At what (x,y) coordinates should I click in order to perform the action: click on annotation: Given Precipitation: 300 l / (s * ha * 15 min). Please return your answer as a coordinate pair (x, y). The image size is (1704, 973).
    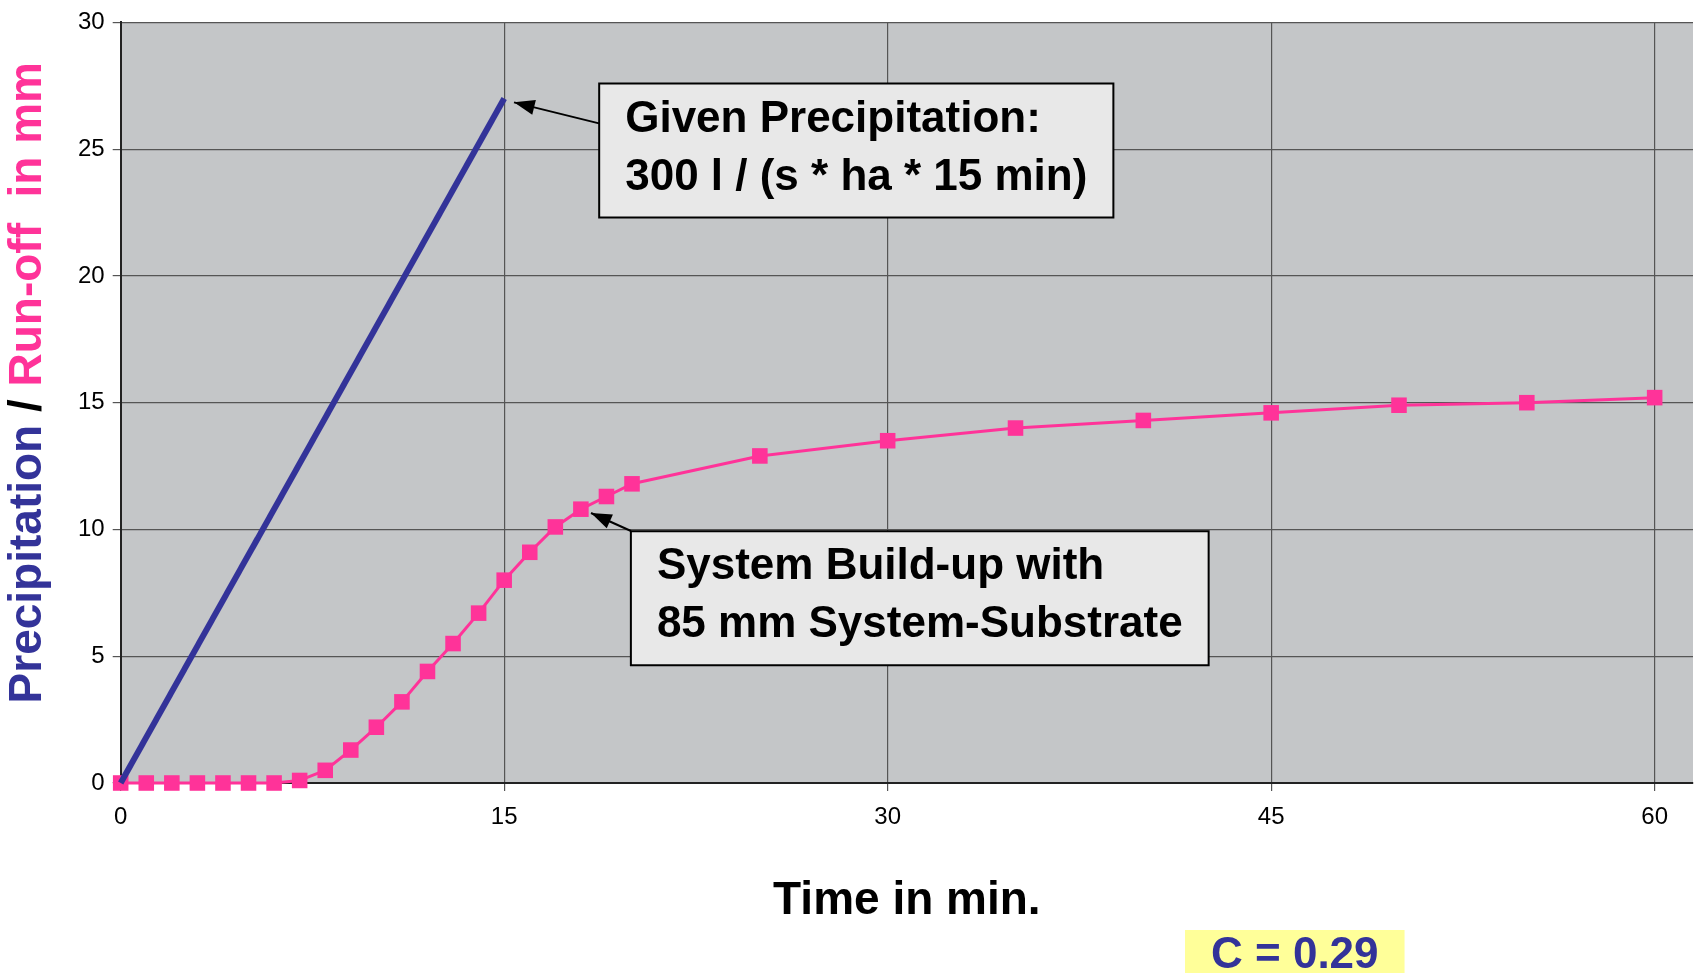
    Looking at the image, I should click on (856, 145).